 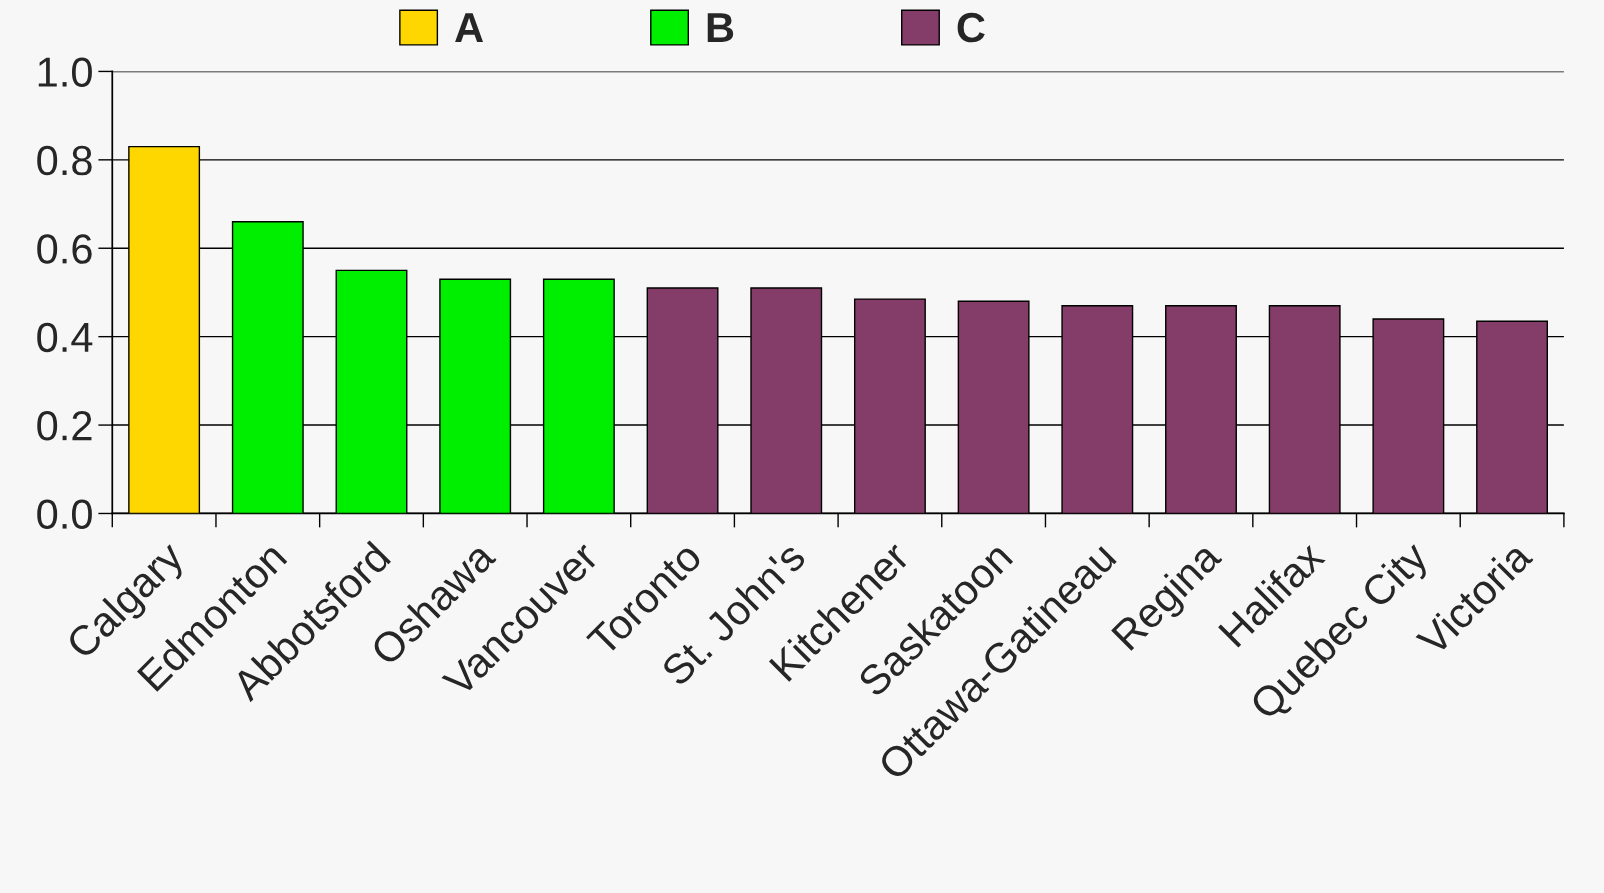 I want to click on legend-label: A, so click(x=469, y=27).